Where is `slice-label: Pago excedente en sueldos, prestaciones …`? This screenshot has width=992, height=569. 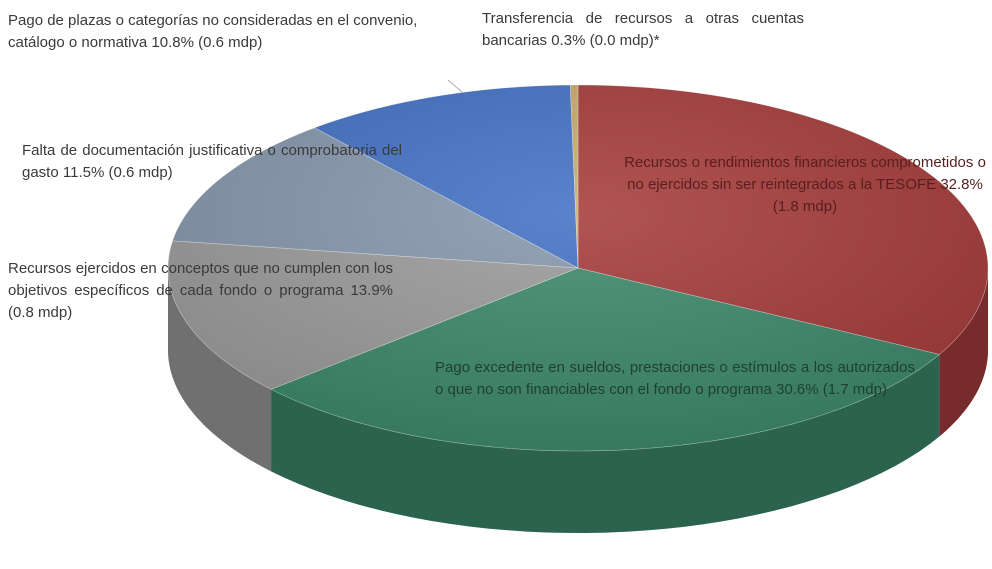 slice-label: Pago excedente en sueldos, prestaciones … is located at coordinates (675, 379).